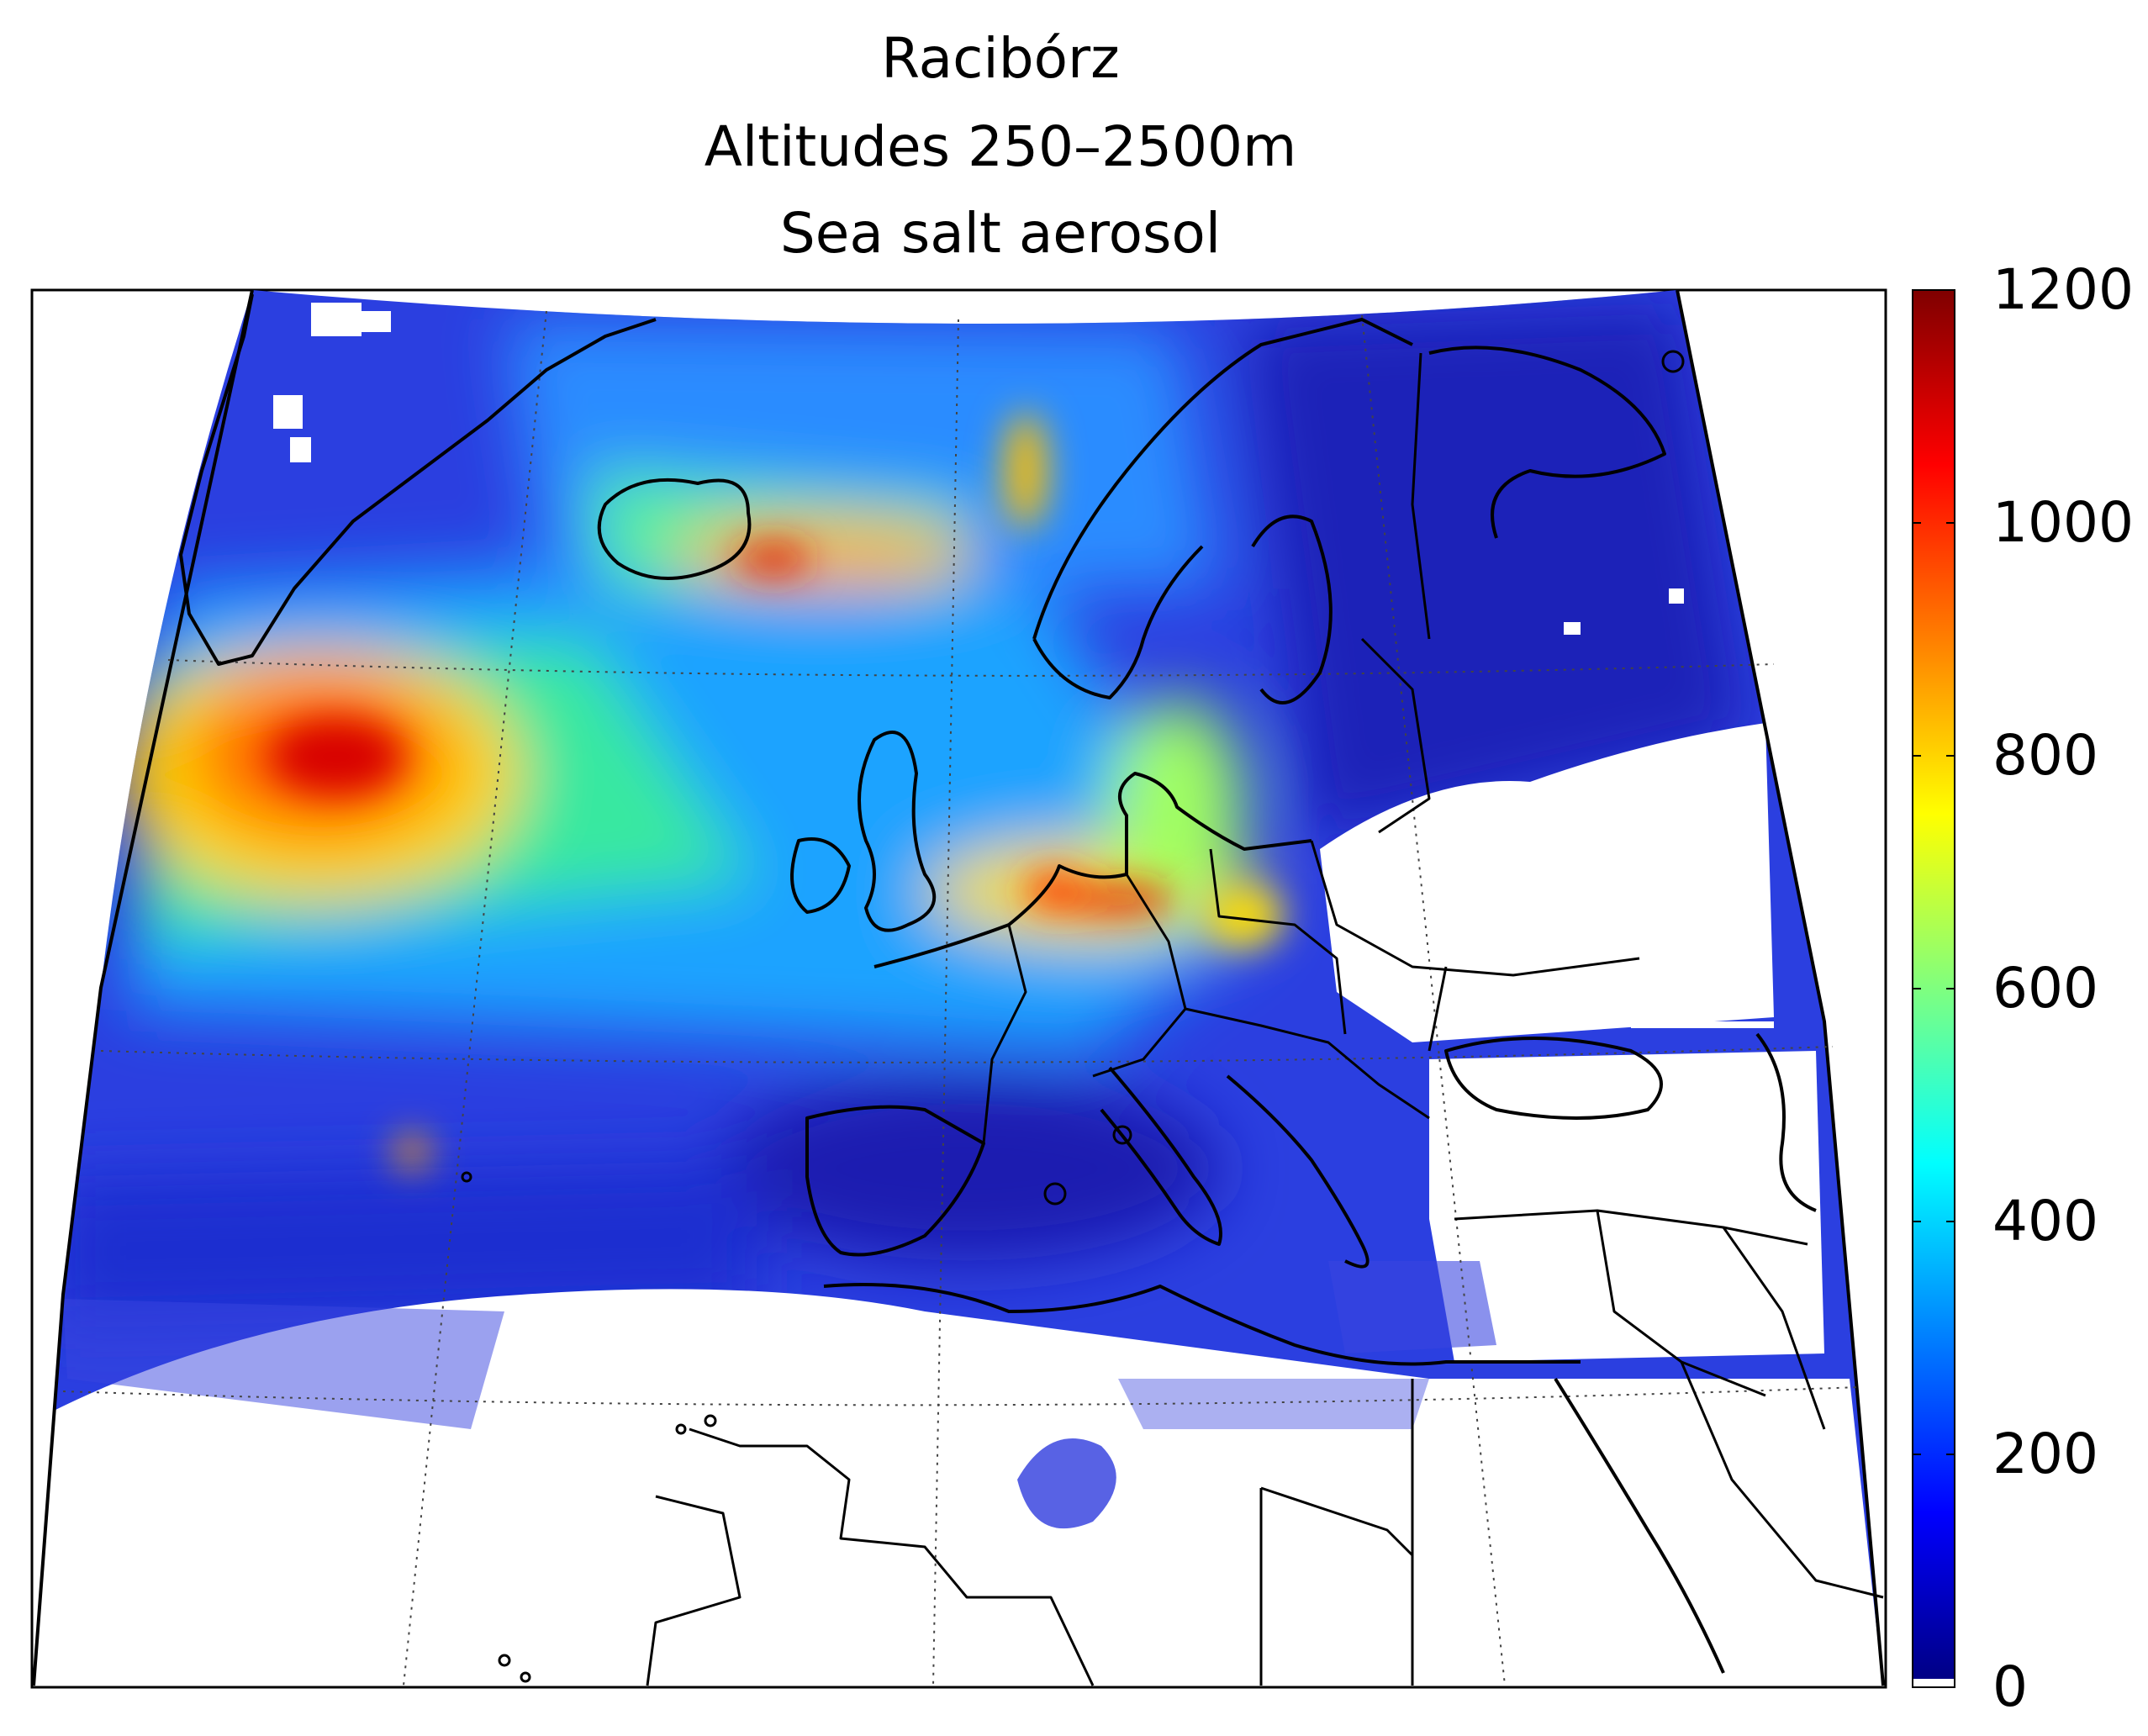 This screenshot has height=1736, width=2148. What do you see at coordinates (143, 987) in the screenshot?
I see `domain-edge-west` at bounding box center [143, 987].